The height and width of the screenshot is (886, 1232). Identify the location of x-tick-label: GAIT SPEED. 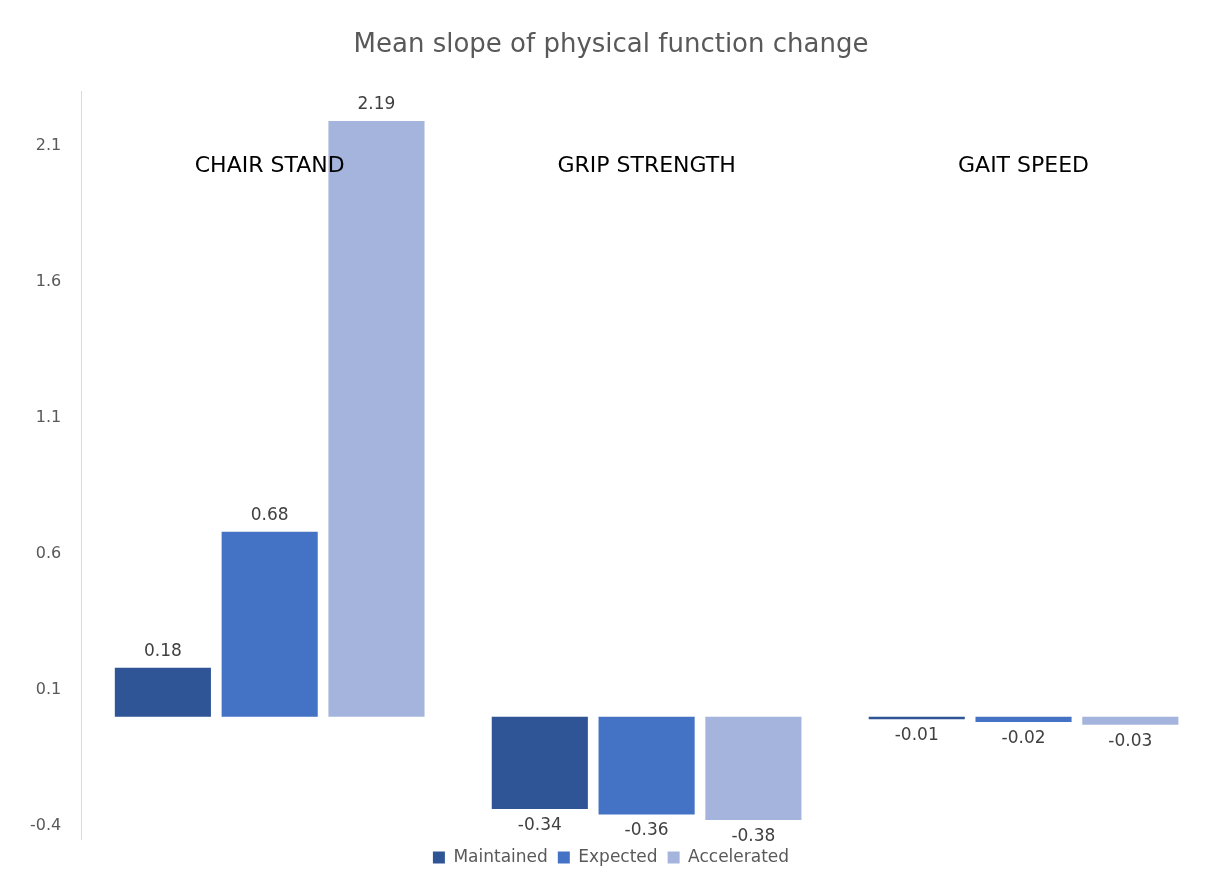
(1024, 164).